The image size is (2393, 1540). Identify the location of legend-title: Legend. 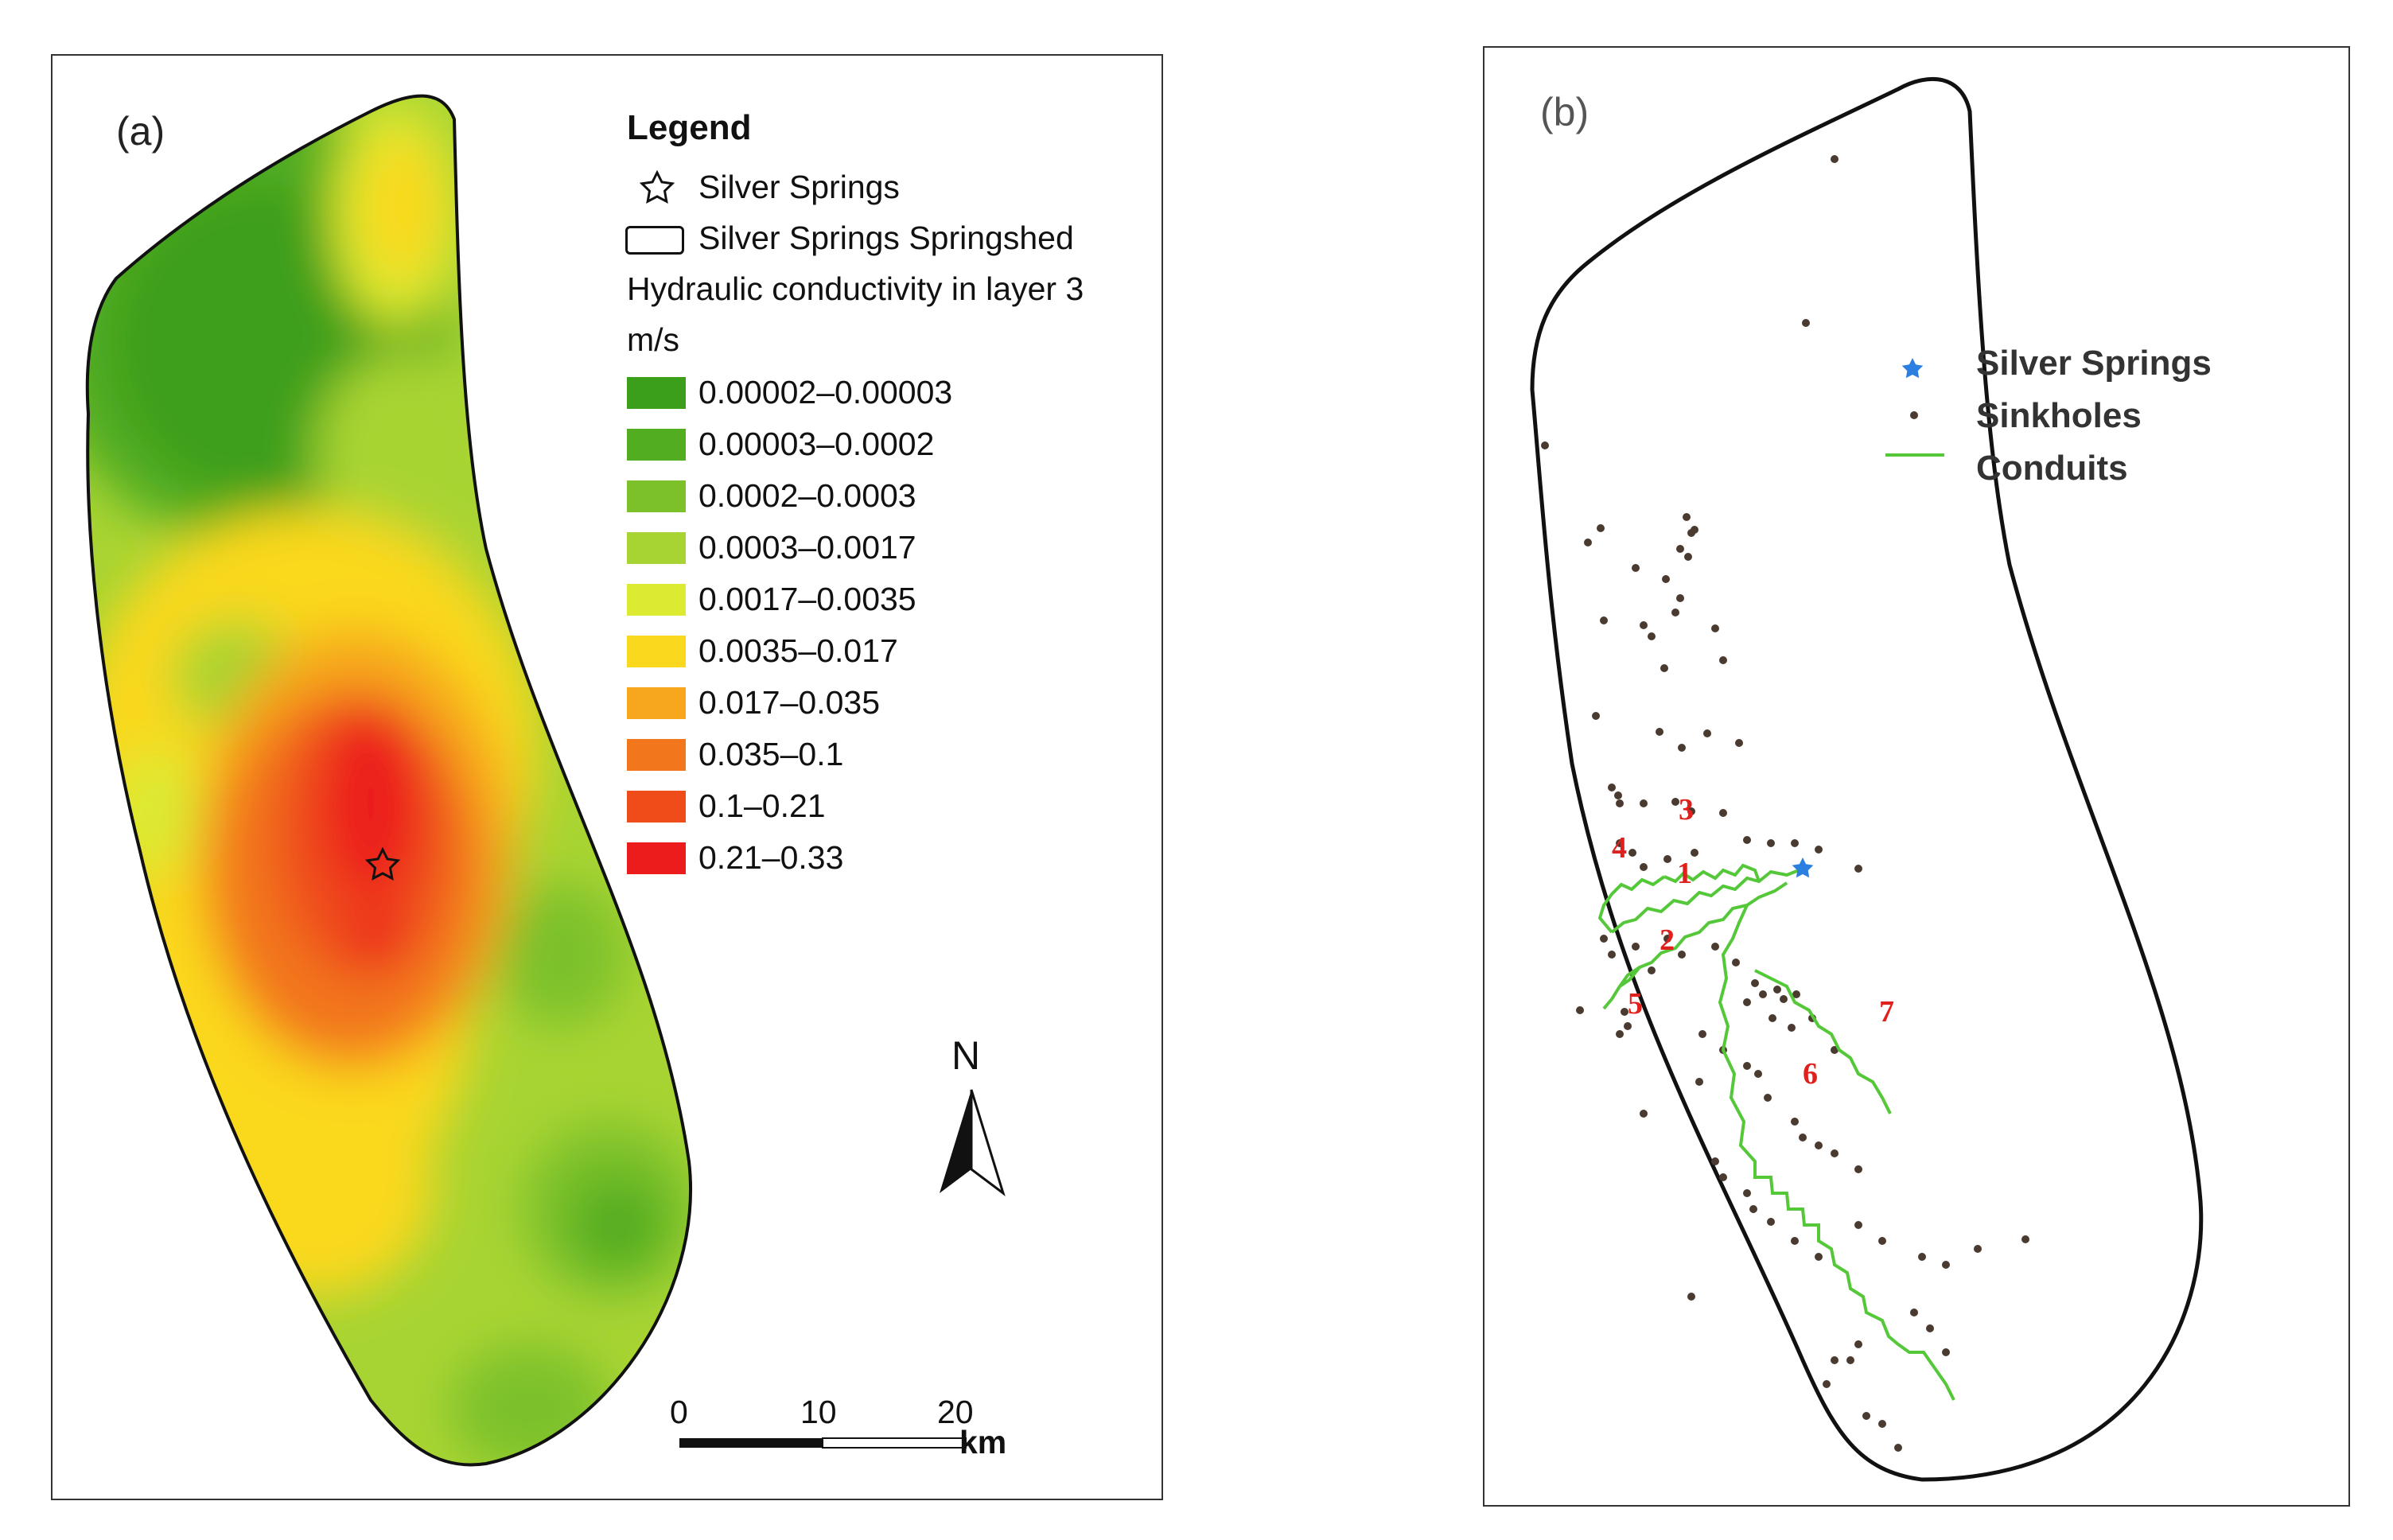
(689, 127).